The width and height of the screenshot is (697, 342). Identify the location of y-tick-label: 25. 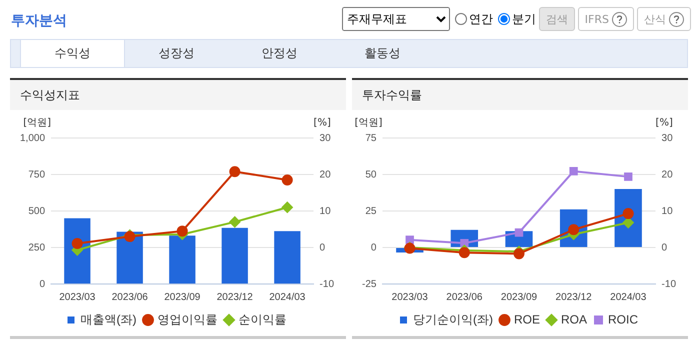
(371, 211).